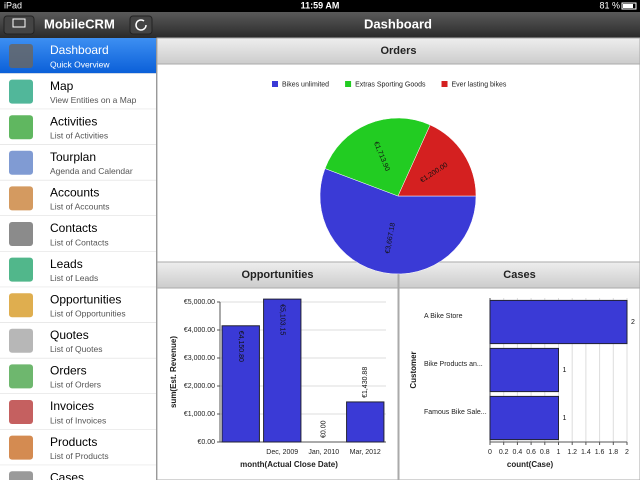  What do you see at coordinates (199, 330) in the screenshot?
I see `y-tick-label: €4,000.00` at bounding box center [199, 330].